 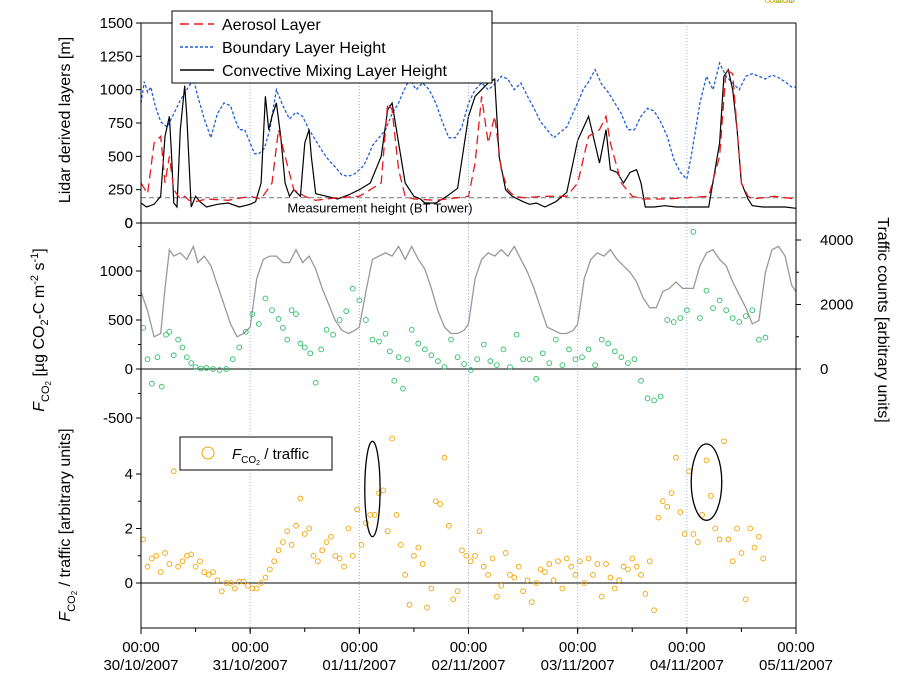 What do you see at coordinates (824, 369) in the screenshot?
I see `traffic-y-tick-label: 0` at bounding box center [824, 369].